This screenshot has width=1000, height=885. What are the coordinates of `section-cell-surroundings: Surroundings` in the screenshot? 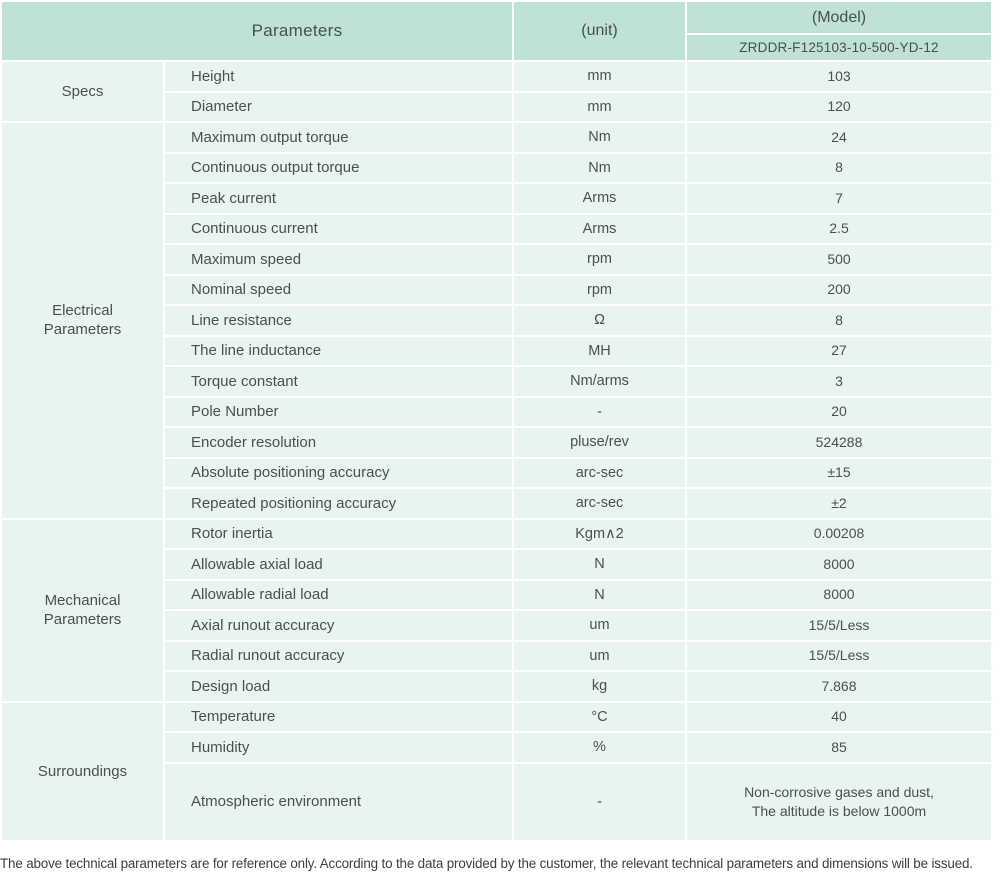 It's located at (82, 771).